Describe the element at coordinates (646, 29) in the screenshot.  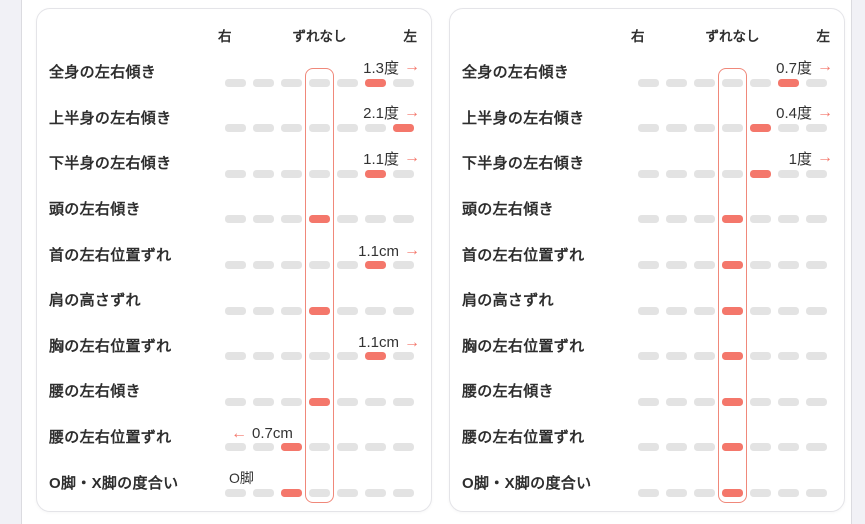
I see `scale-header-row: 右 ずれなし 左` at that location.